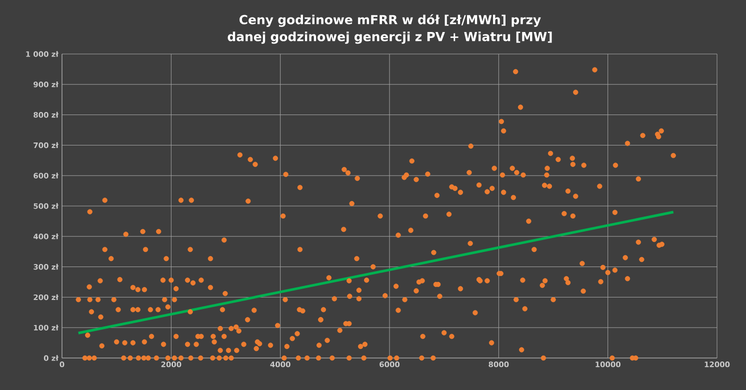 The height and width of the screenshot is (390, 746). What do you see at coordinates (390, 29) in the screenshot?
I see `chart-title: Ceny godzinowe mFRR w dół [zł/MWh] przy danej godzinowej genercji z PV + Wiatru [MW]` at bounding box center [390, 29].